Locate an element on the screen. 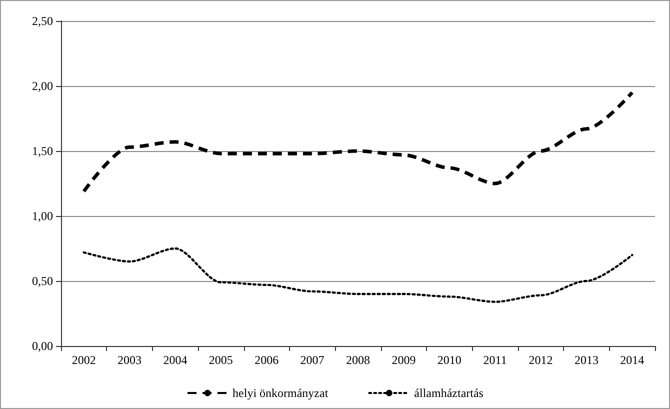 The width and height of the screenshot is (670, 409). legend-label: államháztartás is located at coordinates (449, 393).